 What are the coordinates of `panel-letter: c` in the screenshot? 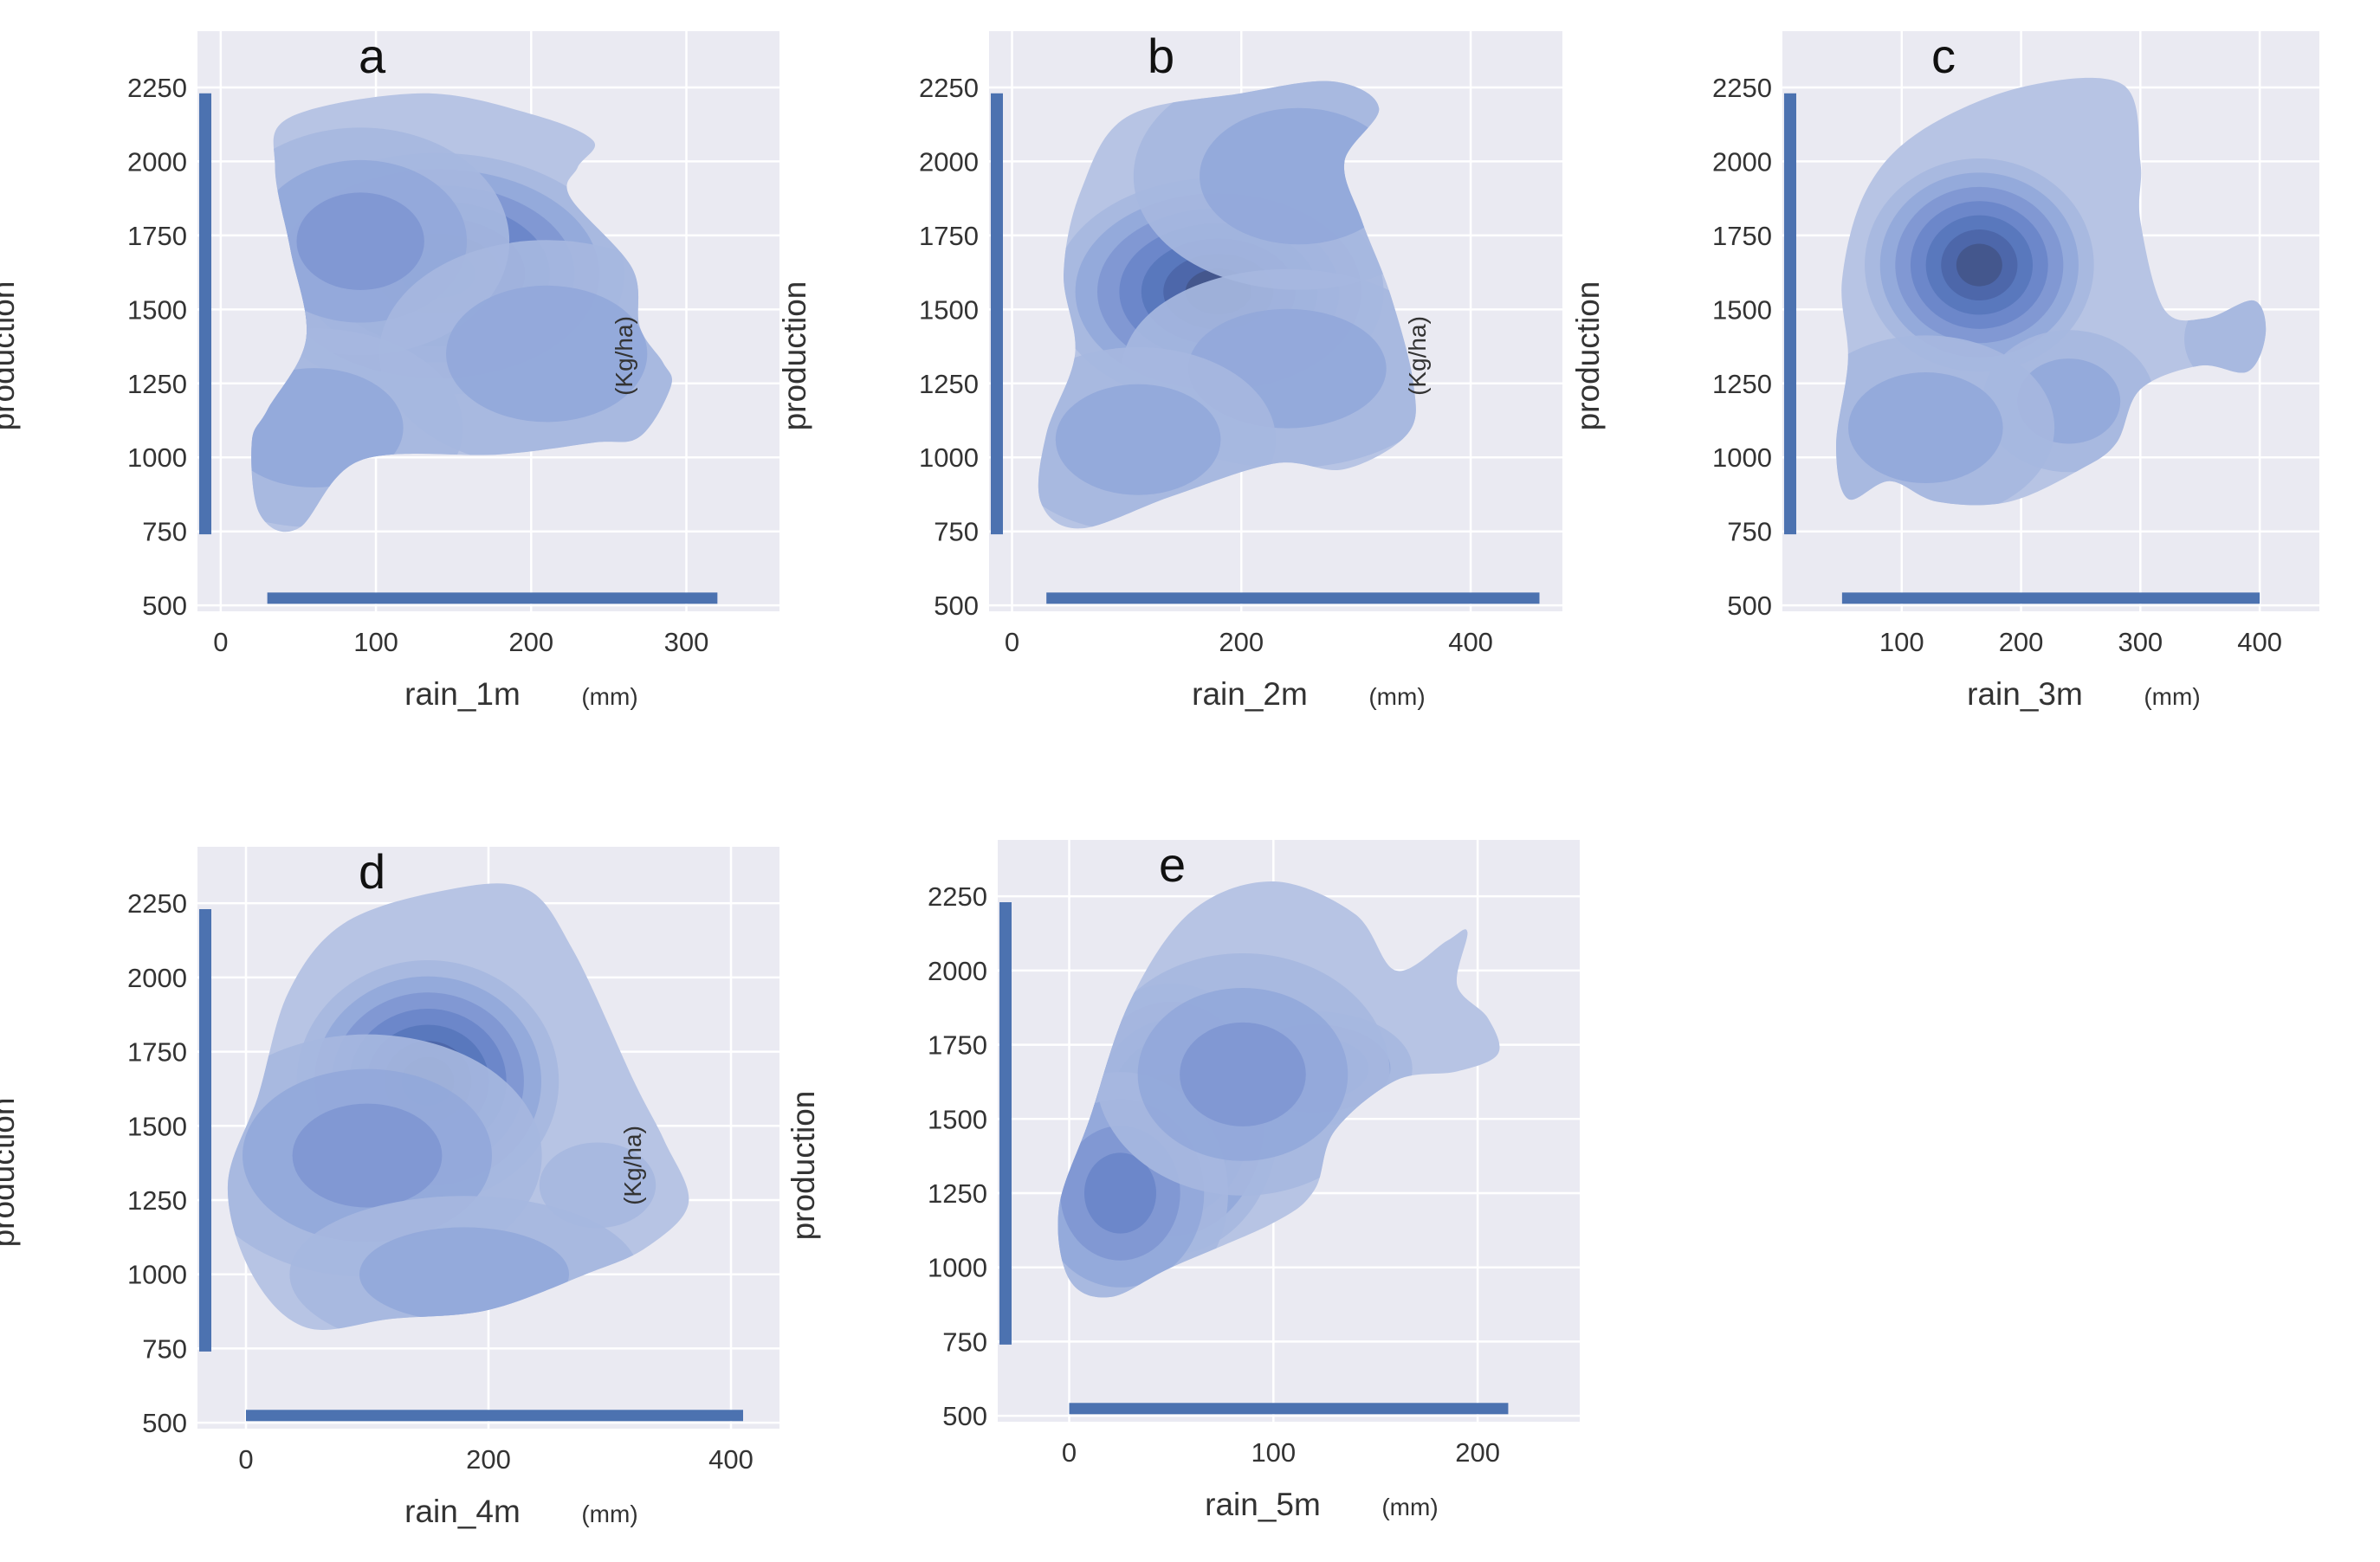 It's located at (1943, 56).